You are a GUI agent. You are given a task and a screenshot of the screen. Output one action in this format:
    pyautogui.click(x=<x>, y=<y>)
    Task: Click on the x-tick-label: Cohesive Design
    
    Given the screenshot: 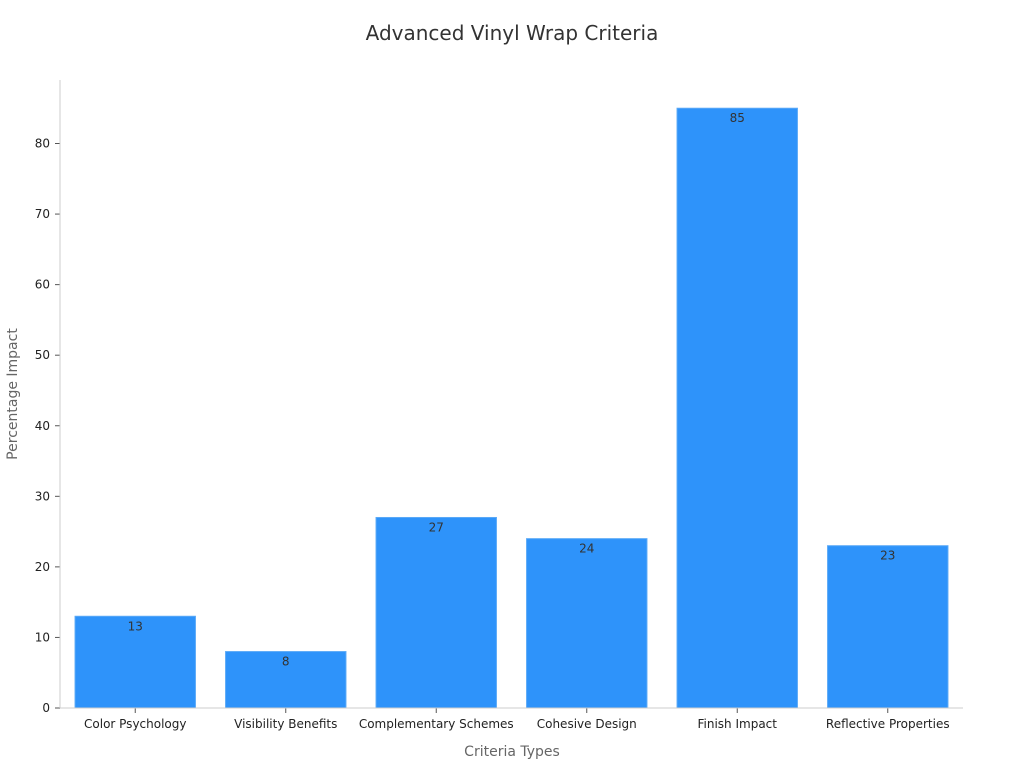 What is the action you would take?
    pyautogui.click(x=587, y=724)
    